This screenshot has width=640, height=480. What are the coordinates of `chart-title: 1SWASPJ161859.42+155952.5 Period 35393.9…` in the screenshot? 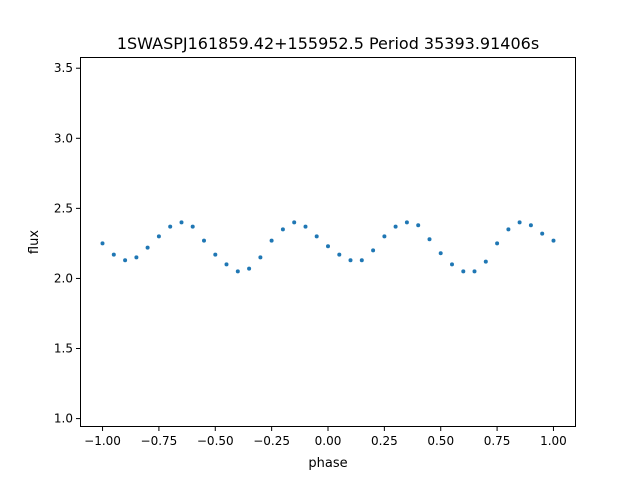 It's located at (328, 43).